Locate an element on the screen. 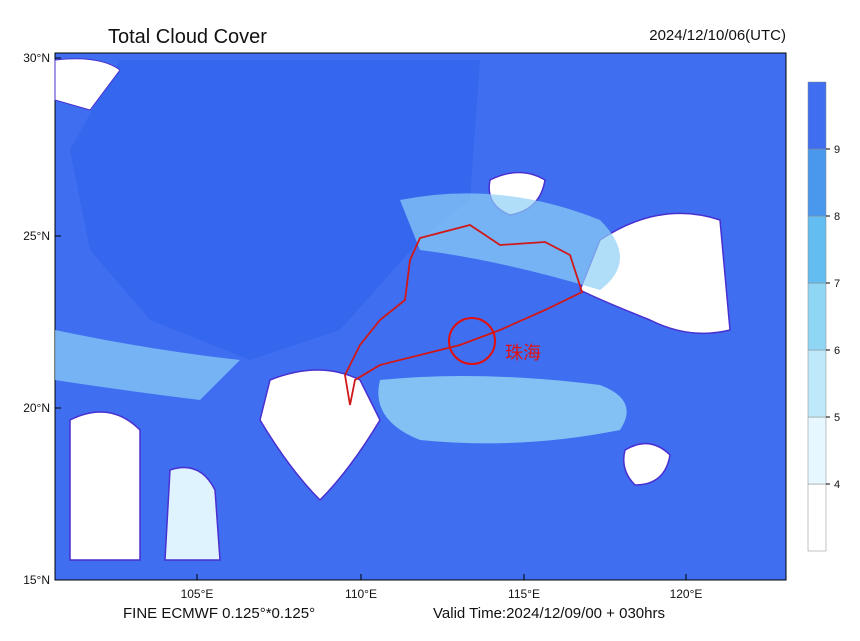 The height and width of the screenshot is (641, 860). annotation: 珠海 is located at coordinates (523, 353).